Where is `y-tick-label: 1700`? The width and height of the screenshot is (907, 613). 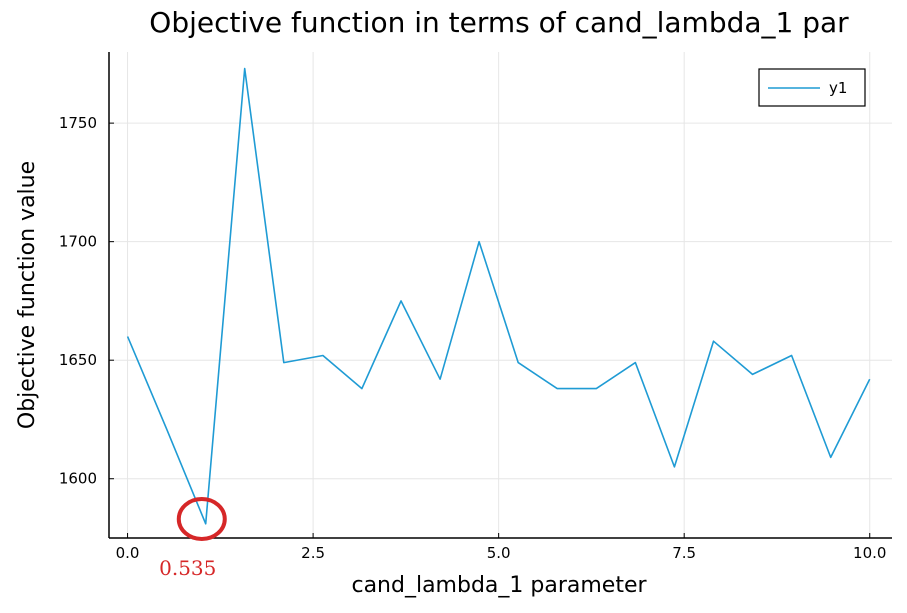
y-tick-label: 1700 is located at coordinates (78, 242).